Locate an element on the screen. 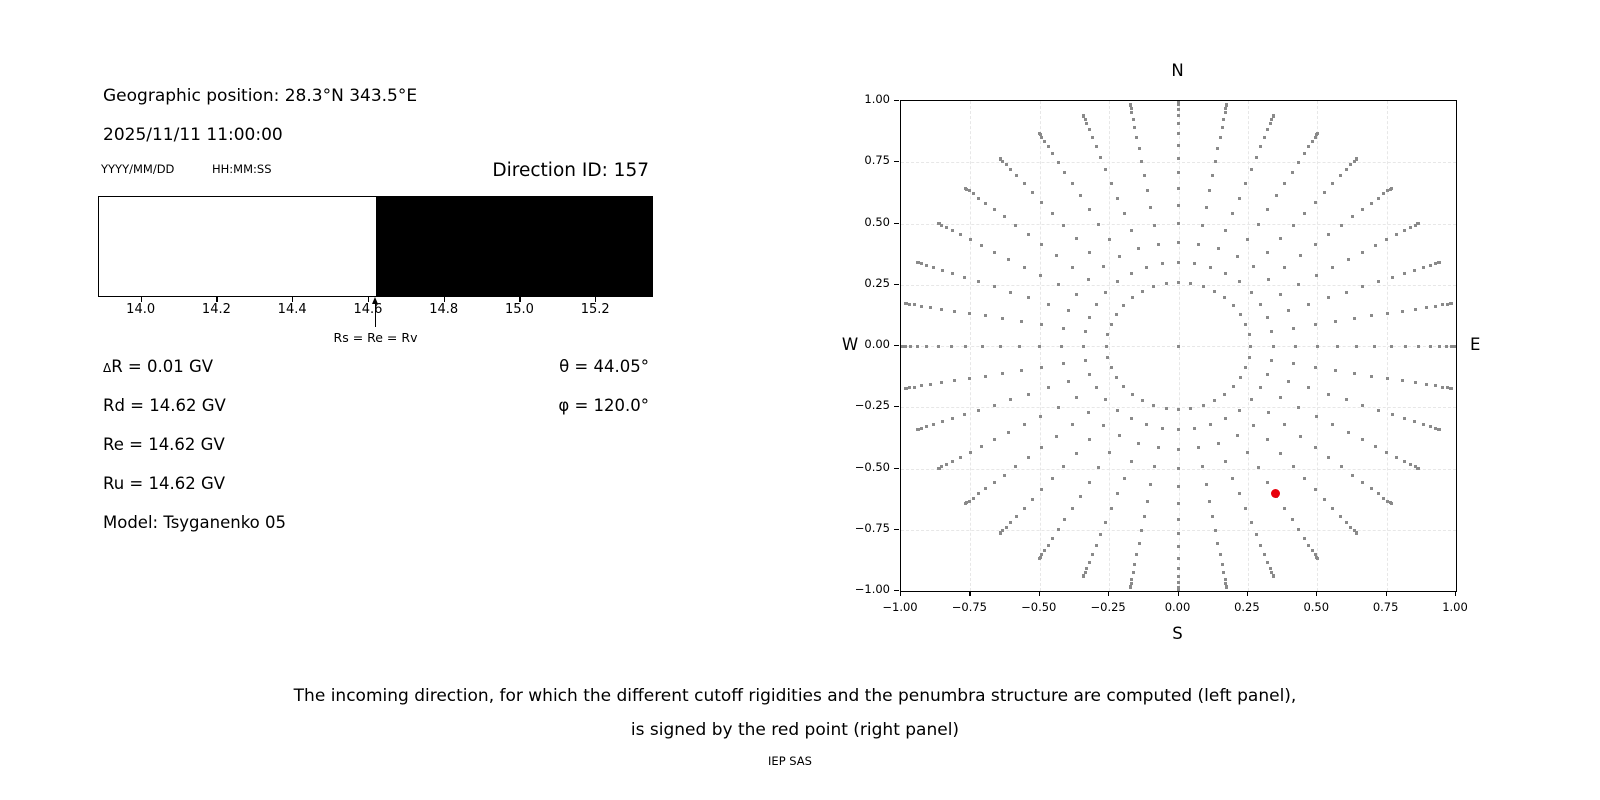  x-tick-label: 0.00 is located at coordinates (1177, 607).